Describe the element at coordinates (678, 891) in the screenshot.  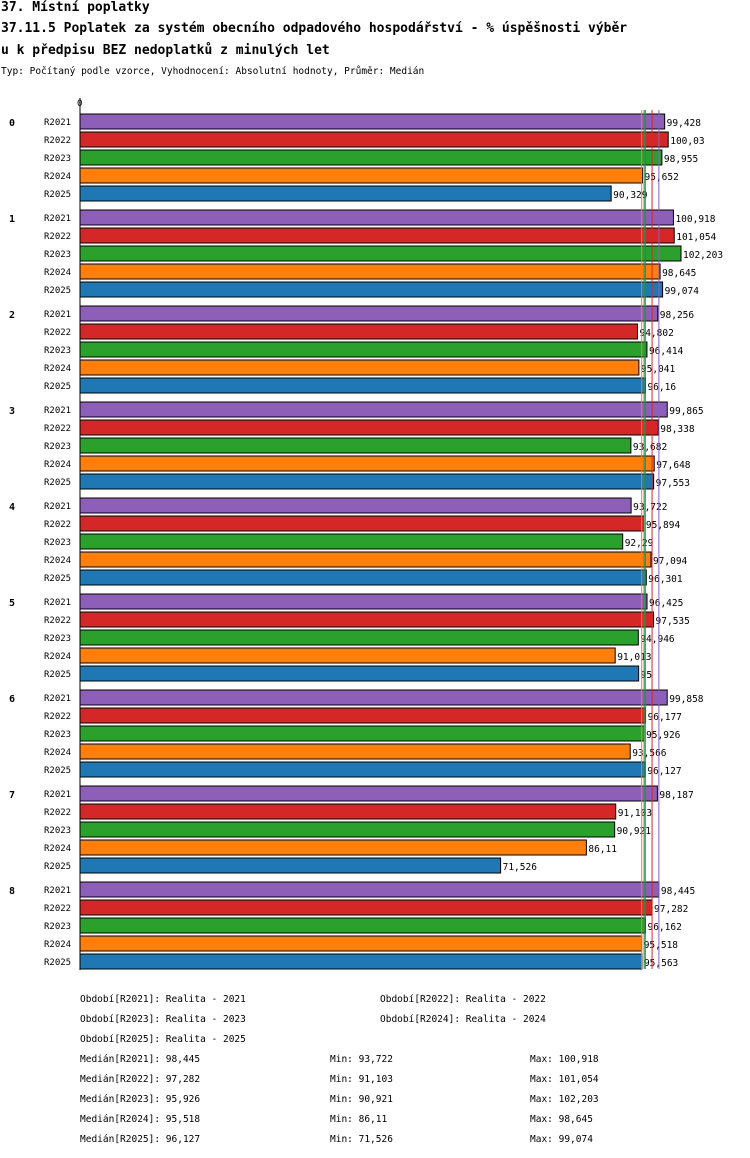
I see `value-label: 98,445` at that location.